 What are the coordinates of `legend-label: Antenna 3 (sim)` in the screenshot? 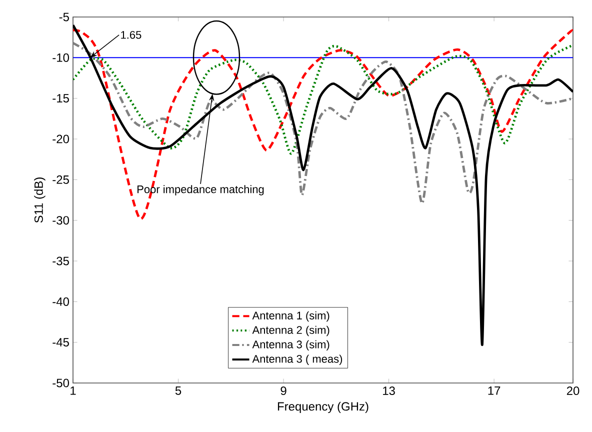 It's located at (291, 345).